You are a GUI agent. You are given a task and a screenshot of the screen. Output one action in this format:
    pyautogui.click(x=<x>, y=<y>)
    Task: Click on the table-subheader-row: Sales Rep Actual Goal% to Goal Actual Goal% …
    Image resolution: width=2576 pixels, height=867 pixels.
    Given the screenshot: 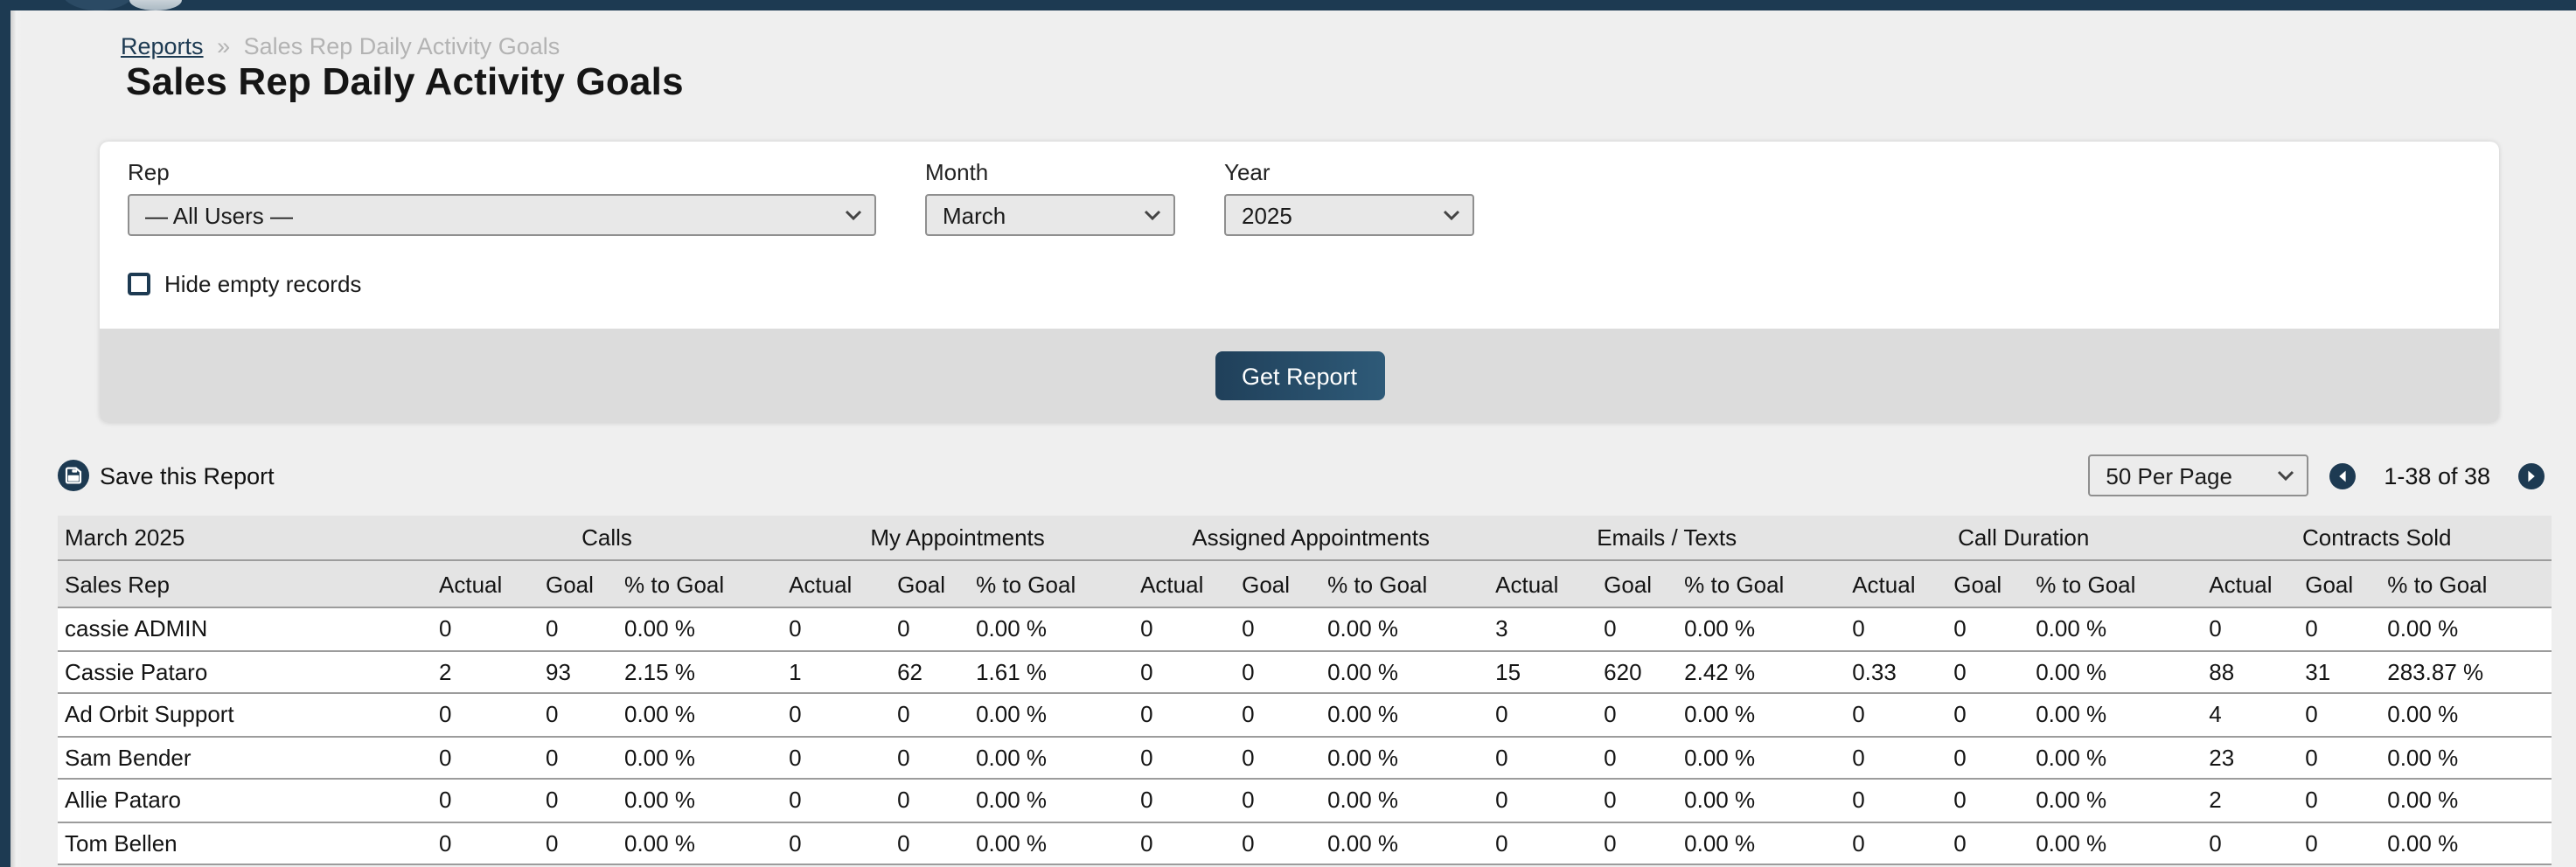 What is the action you would take?
    pyautogui.click(x=1305, y=584)
    